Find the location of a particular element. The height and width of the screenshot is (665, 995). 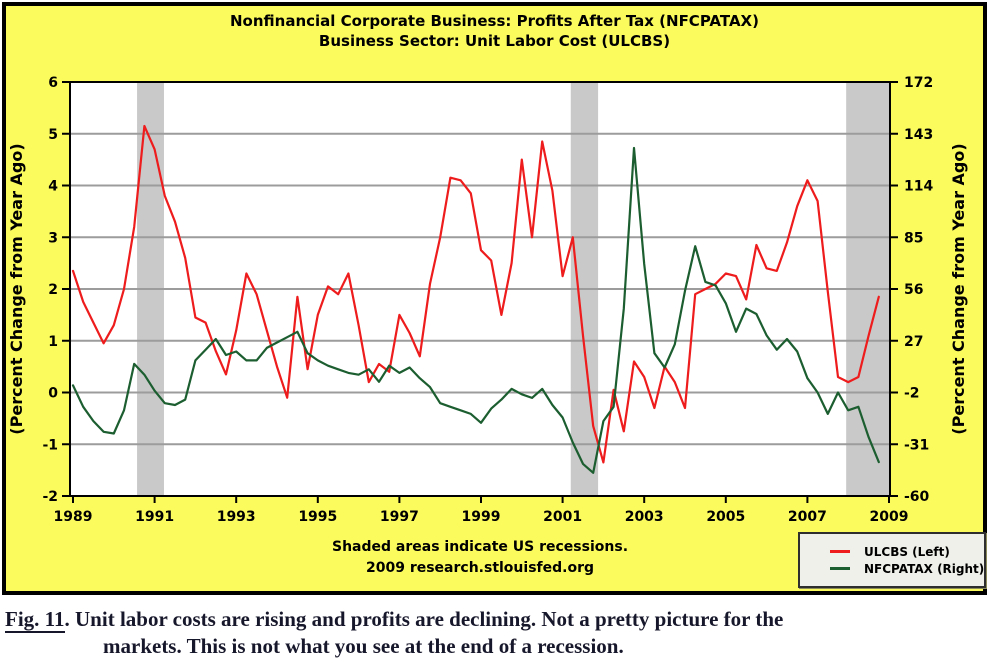

x-axis-tick-label: 1991 is located at coordinates (154, 517).